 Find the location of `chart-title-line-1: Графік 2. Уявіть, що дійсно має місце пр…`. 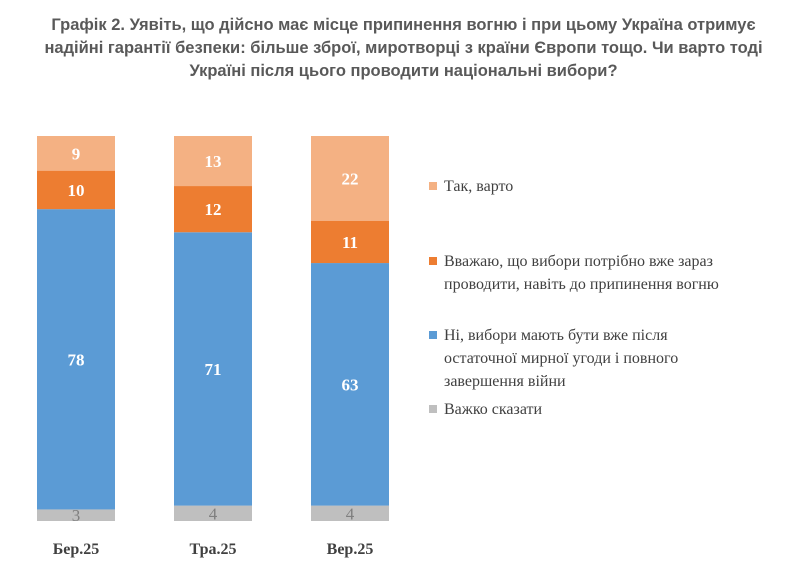

chart-title-line-1: Графік 2. Уявіть, що дійсно має місце пр… is located at coordinates (403, 25).